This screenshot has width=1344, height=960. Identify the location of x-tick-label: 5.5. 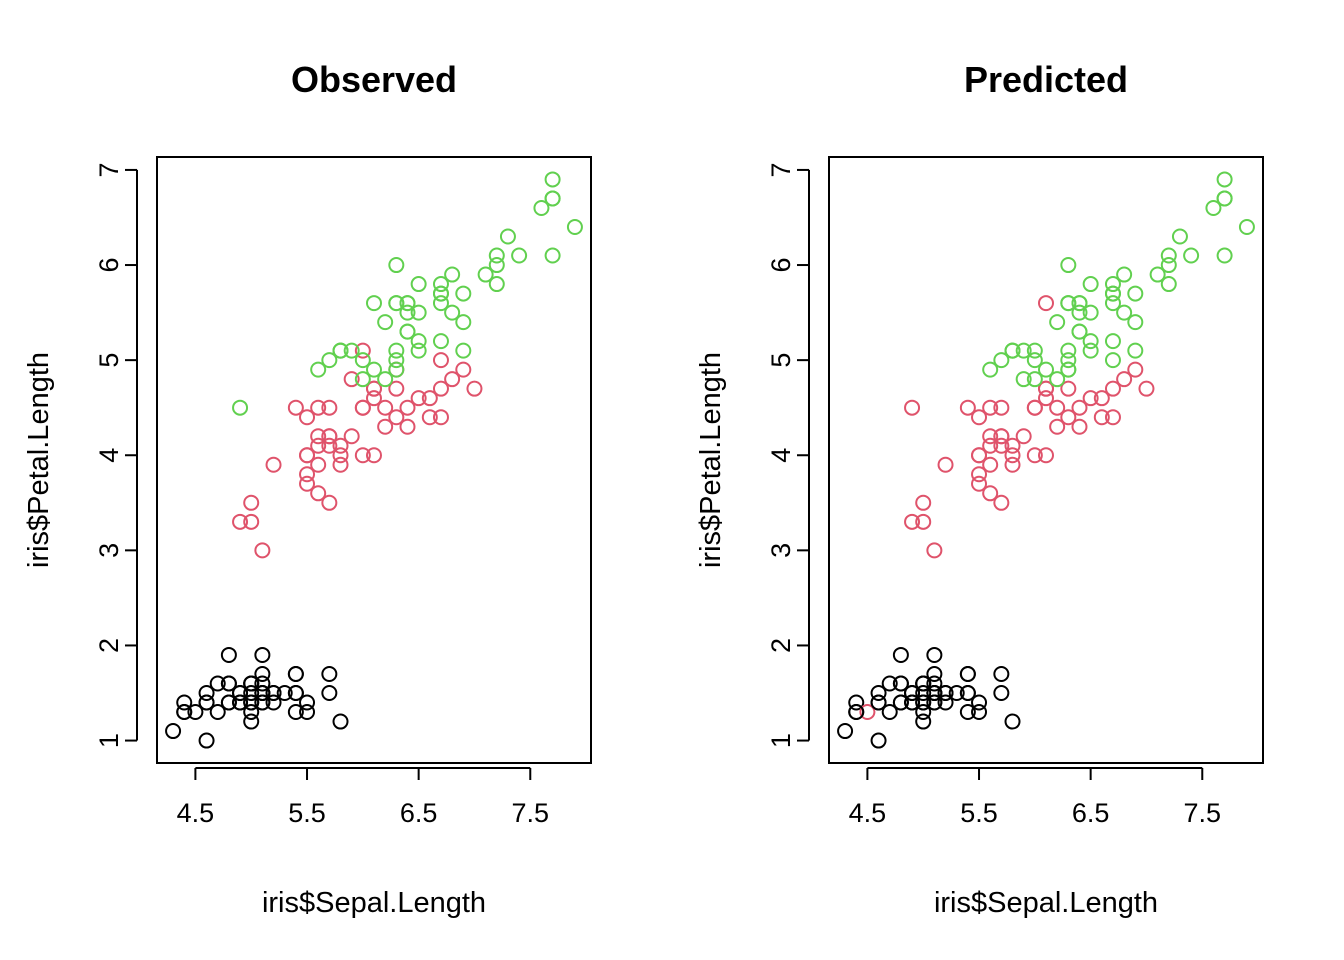
(979, 813).